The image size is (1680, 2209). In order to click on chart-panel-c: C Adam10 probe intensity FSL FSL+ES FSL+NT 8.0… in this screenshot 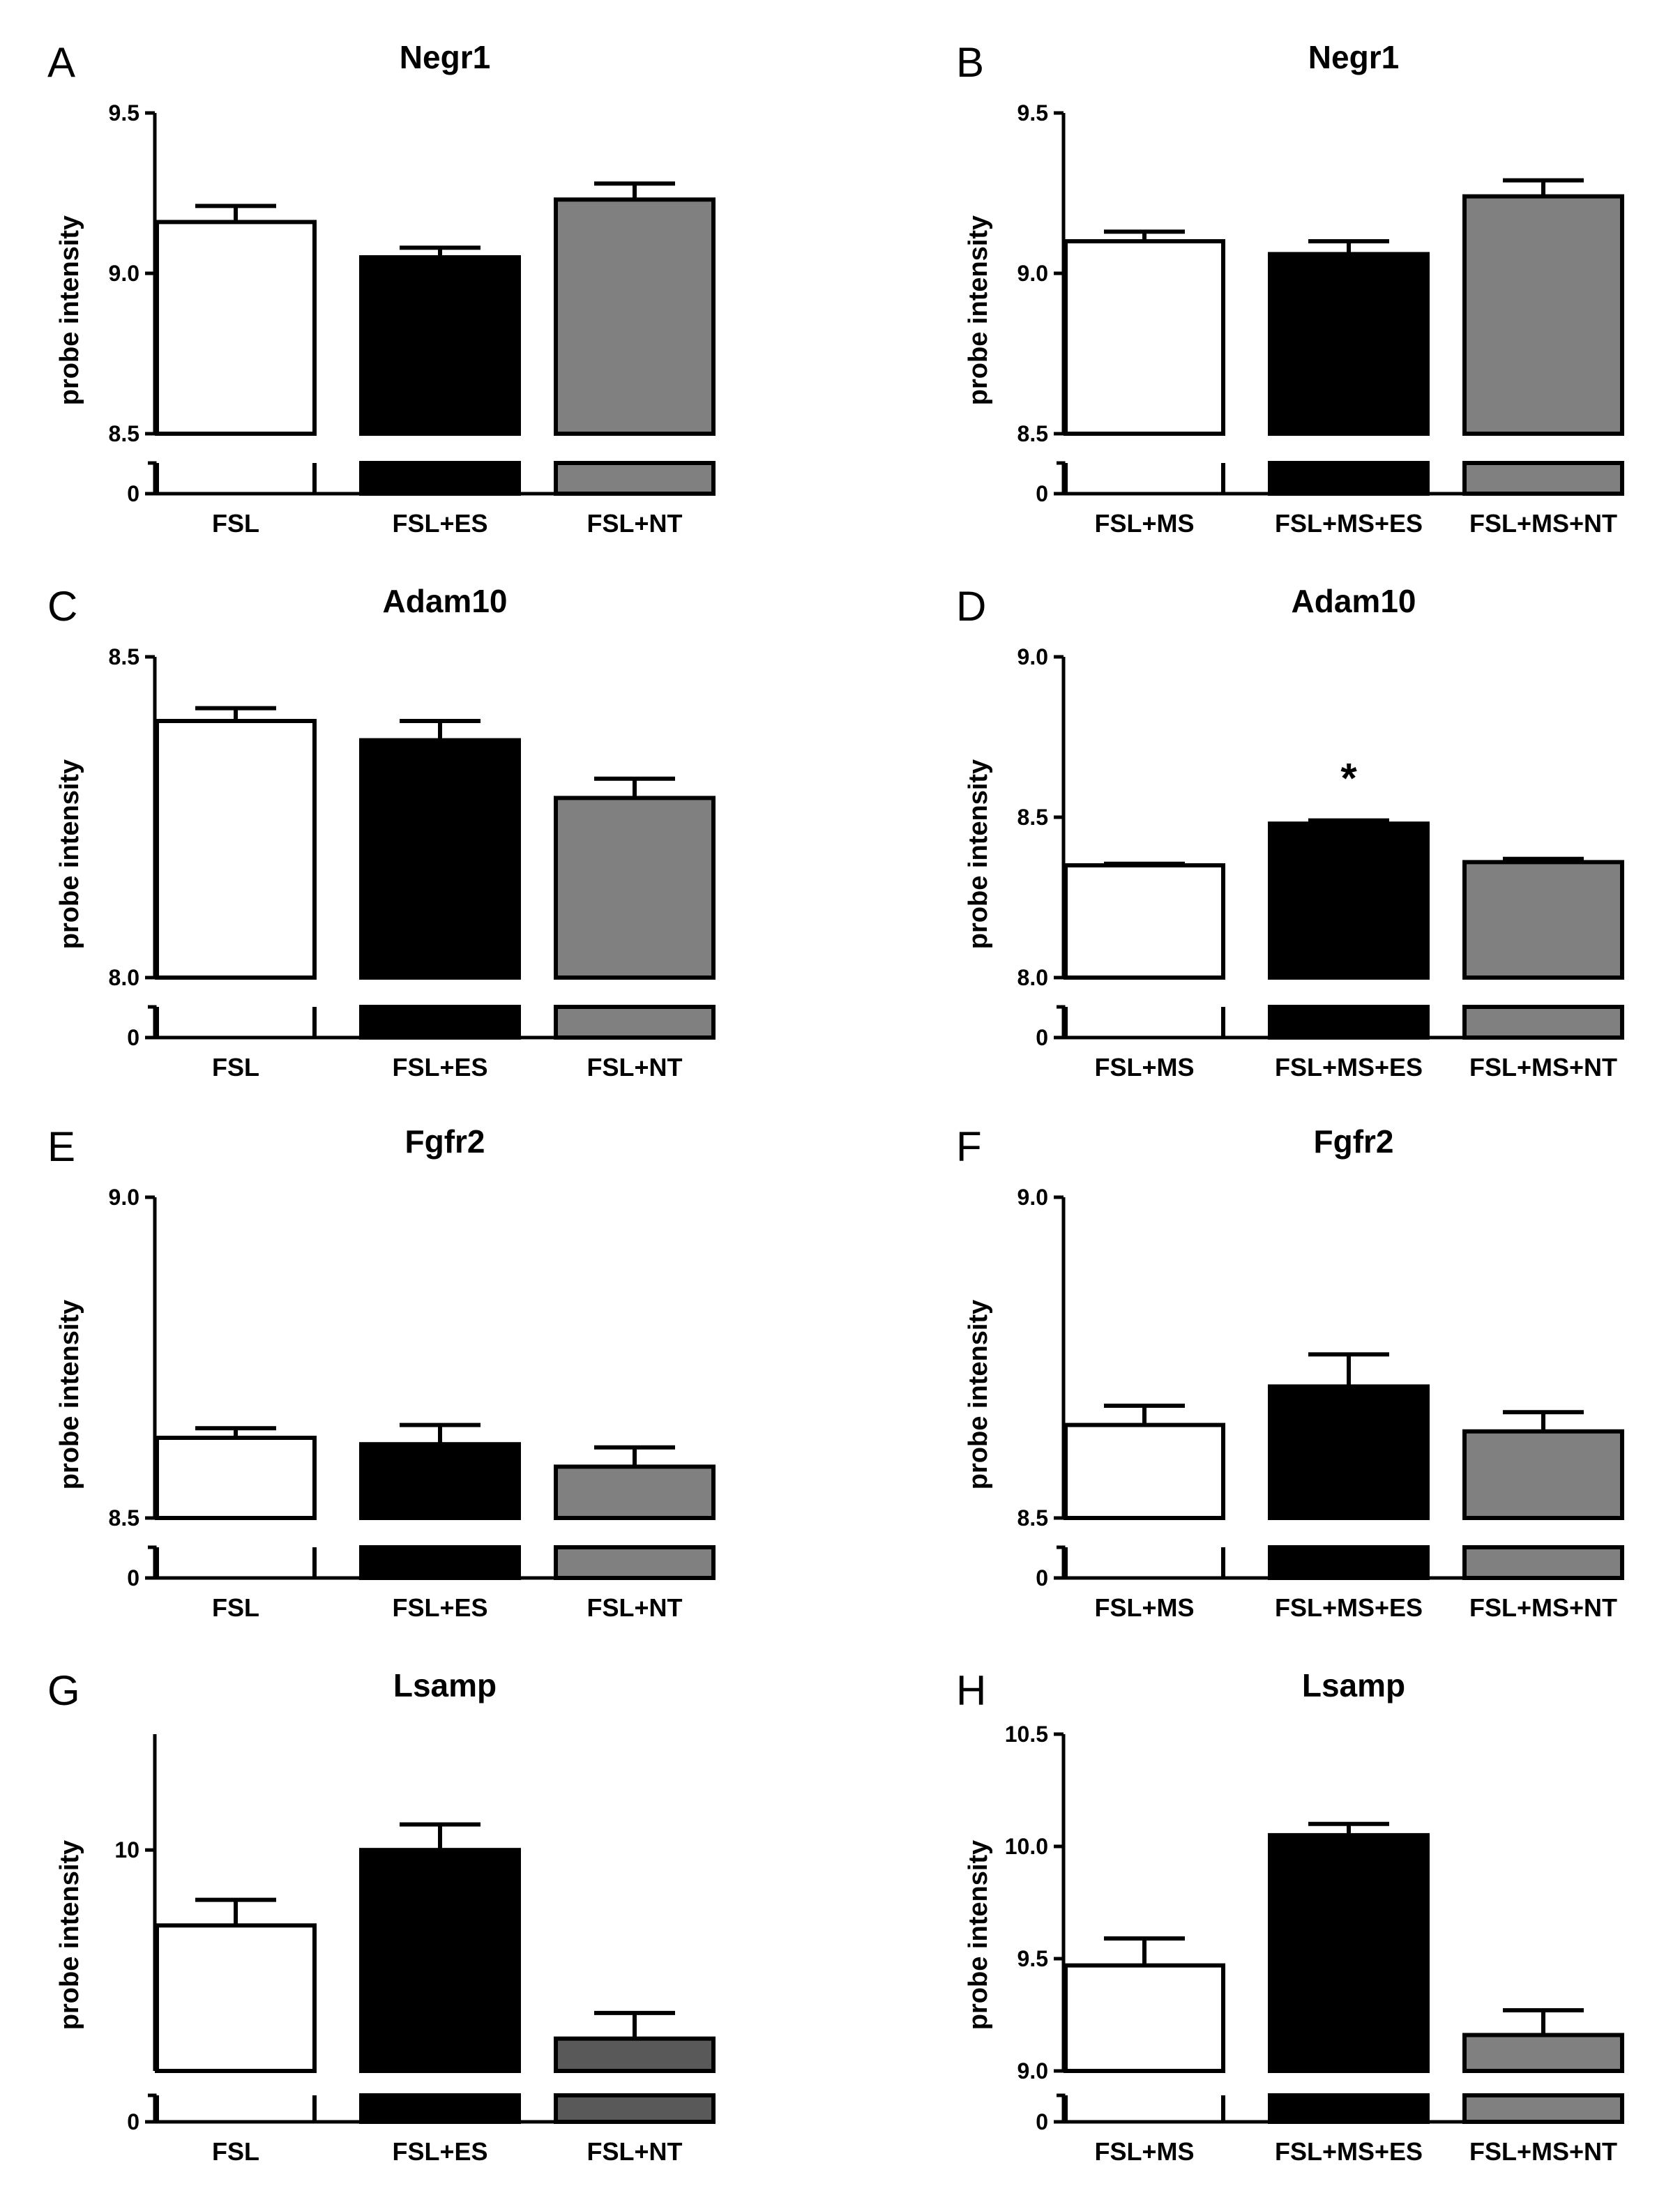, I will do `click(382, 832)`.